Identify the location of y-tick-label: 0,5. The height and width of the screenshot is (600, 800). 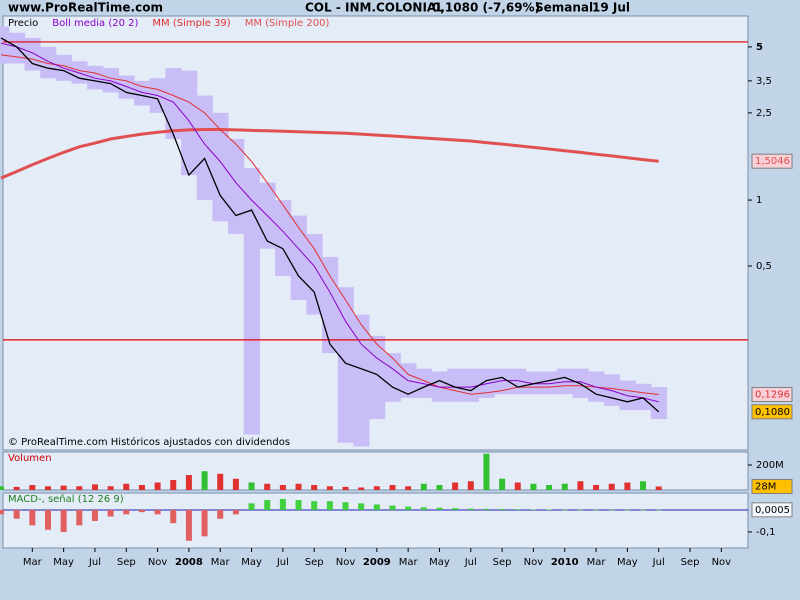
(764, 266).